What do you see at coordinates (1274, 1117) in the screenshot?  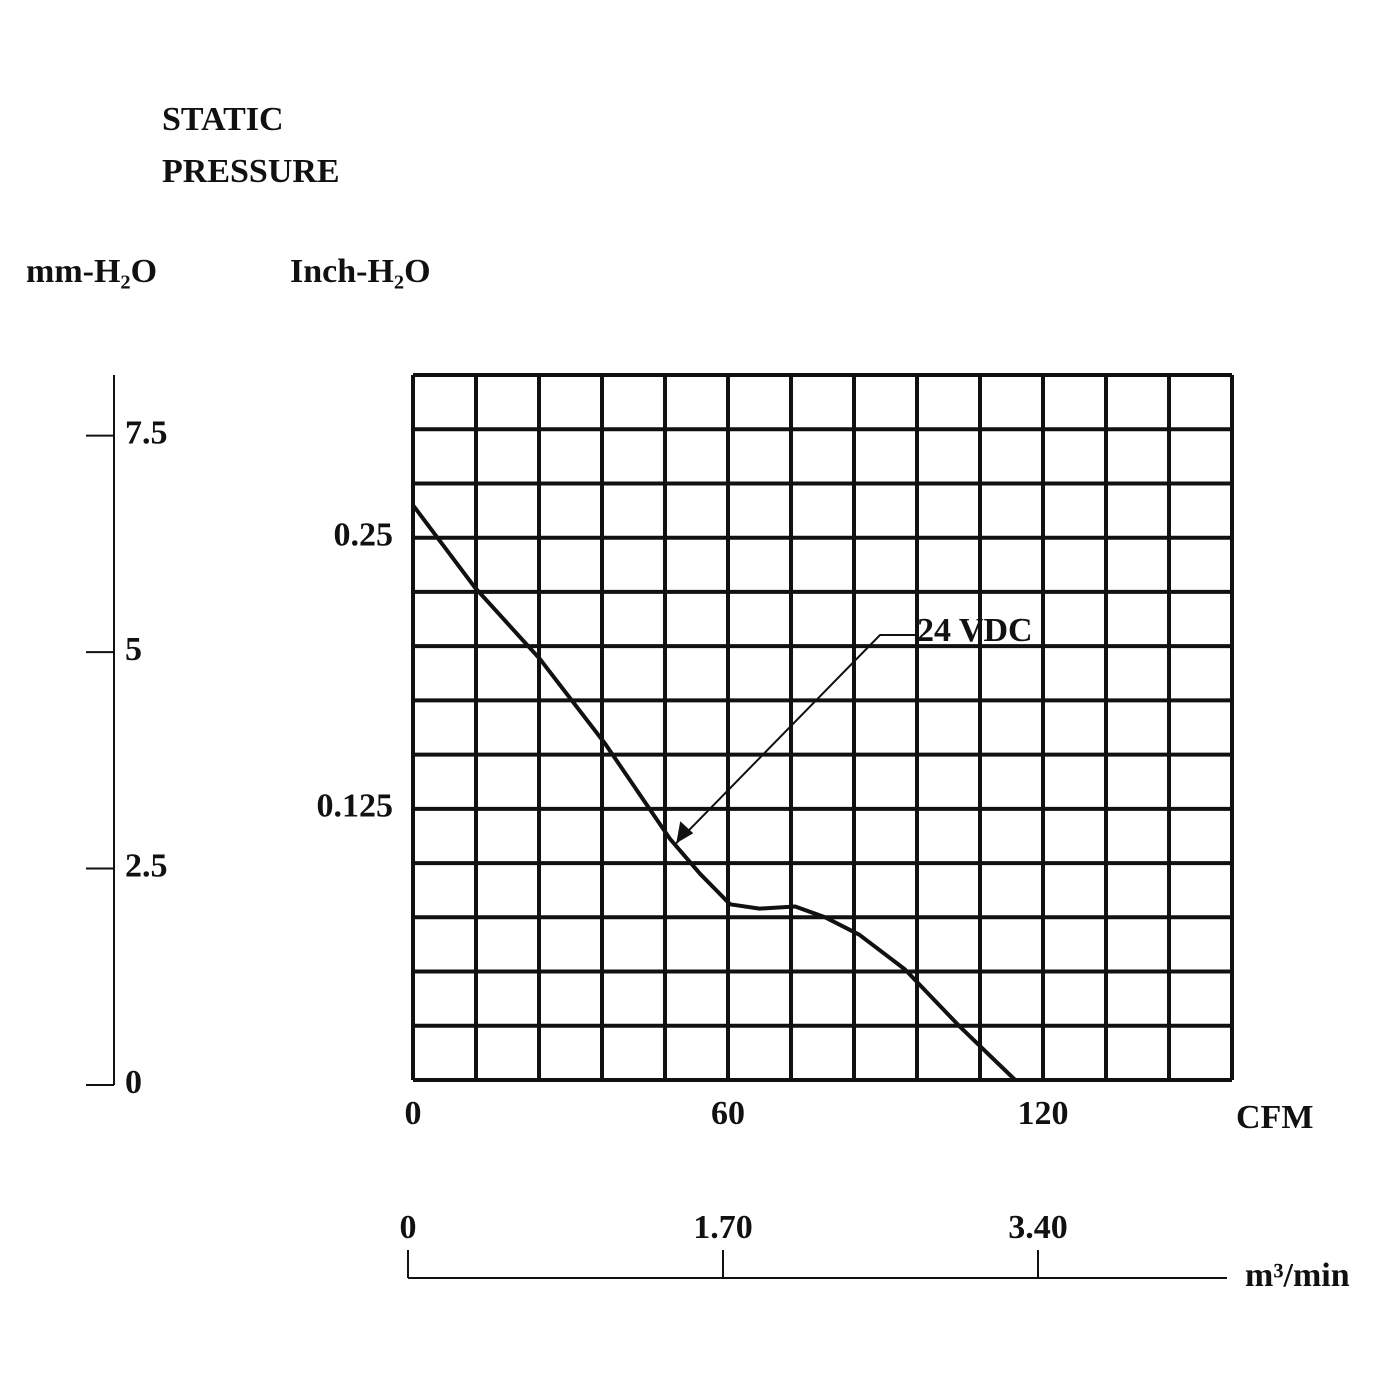 I see `x-axis-label: CFM` at bounding box center [1274, 1117].